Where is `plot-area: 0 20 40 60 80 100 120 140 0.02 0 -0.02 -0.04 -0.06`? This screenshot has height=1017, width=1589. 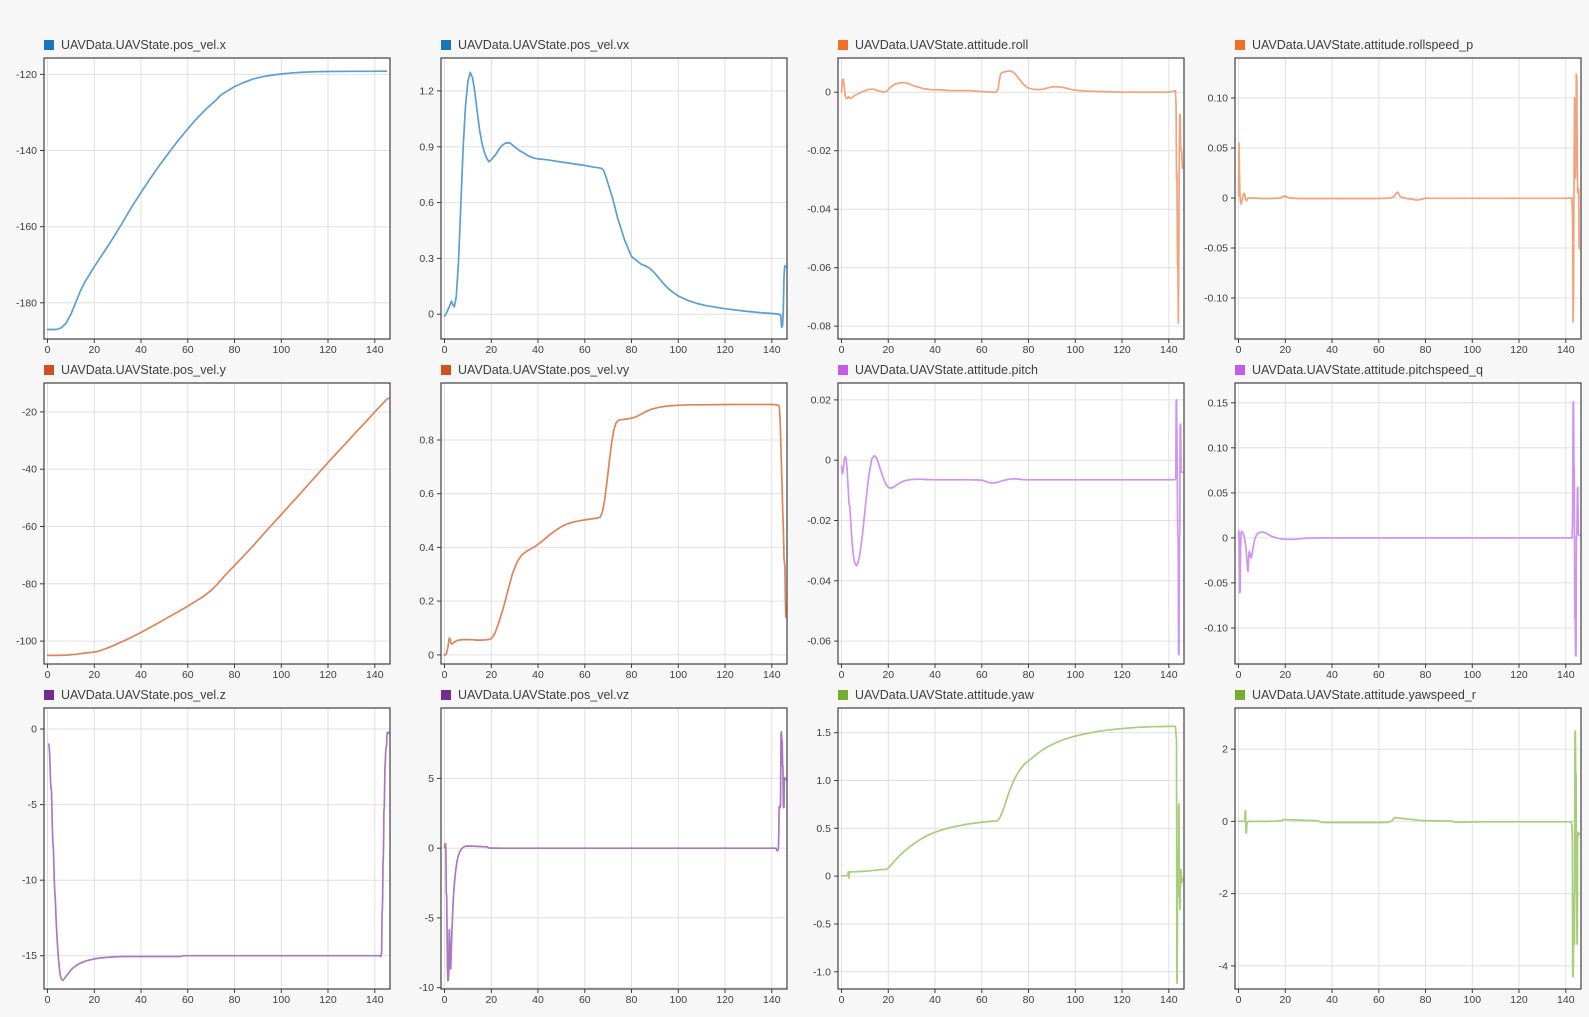 plot-area: 0 20 40 60 80 100 120 140 0.02 0 -0.02 -0.04 -0.06 is located at coordinates (992, 528).